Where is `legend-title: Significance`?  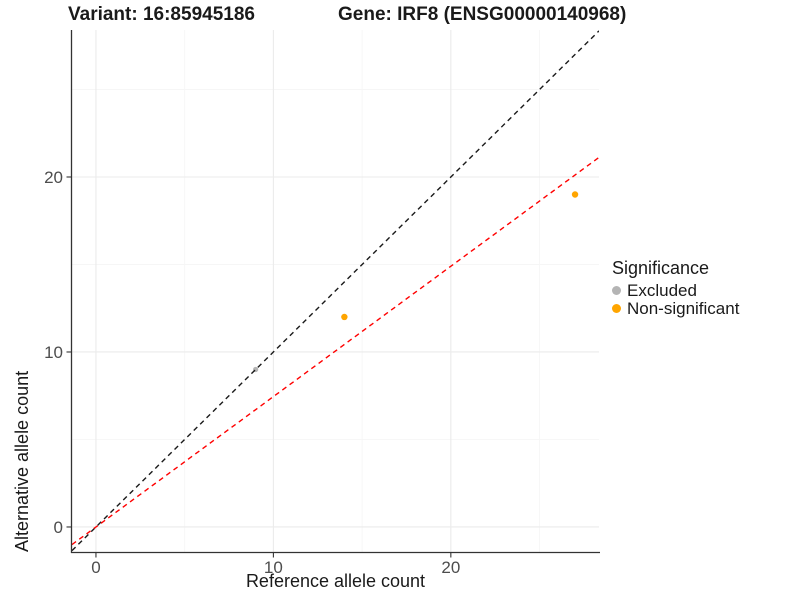 legend-title: Significance is located at coordinates (661, 268).